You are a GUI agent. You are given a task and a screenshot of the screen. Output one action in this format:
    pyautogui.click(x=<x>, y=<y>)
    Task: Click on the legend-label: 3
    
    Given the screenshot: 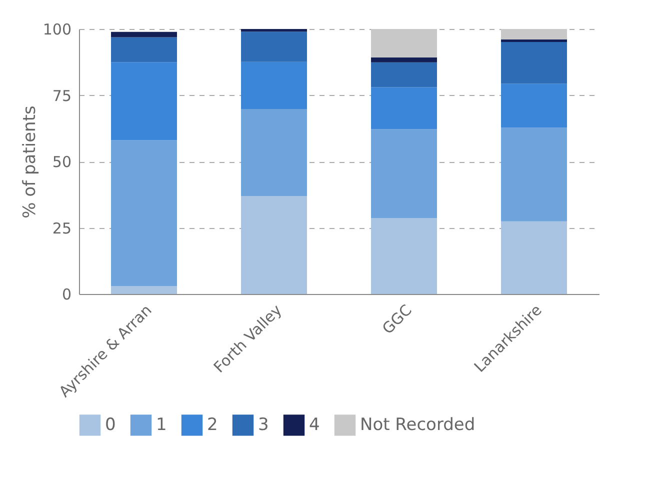 What is the action you would take?
    pyautogui.click(x=263, y=425)
    